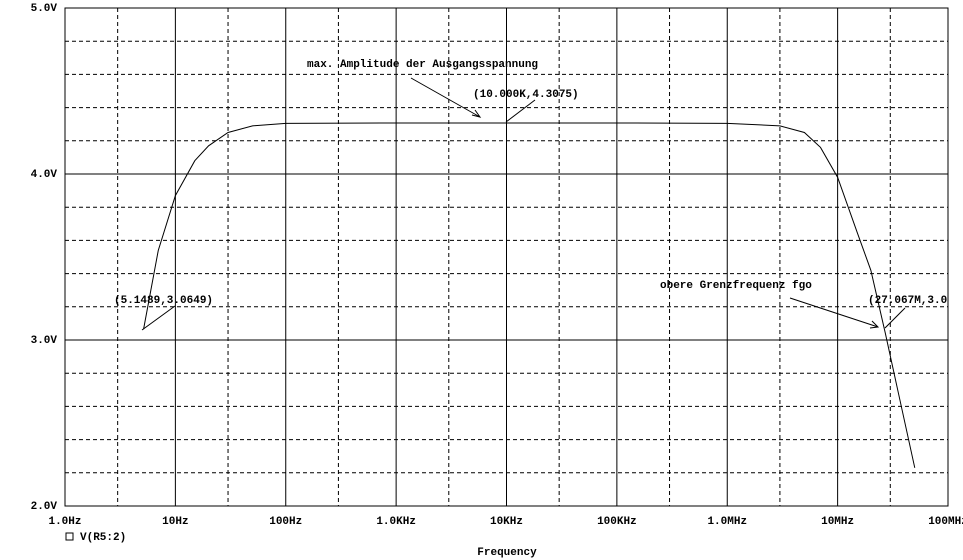 The image size is (963, 560). Describe the element at coordinates (727, 522) in the screenshot. I see `x-tick-label: 1.0MHz` at that location.